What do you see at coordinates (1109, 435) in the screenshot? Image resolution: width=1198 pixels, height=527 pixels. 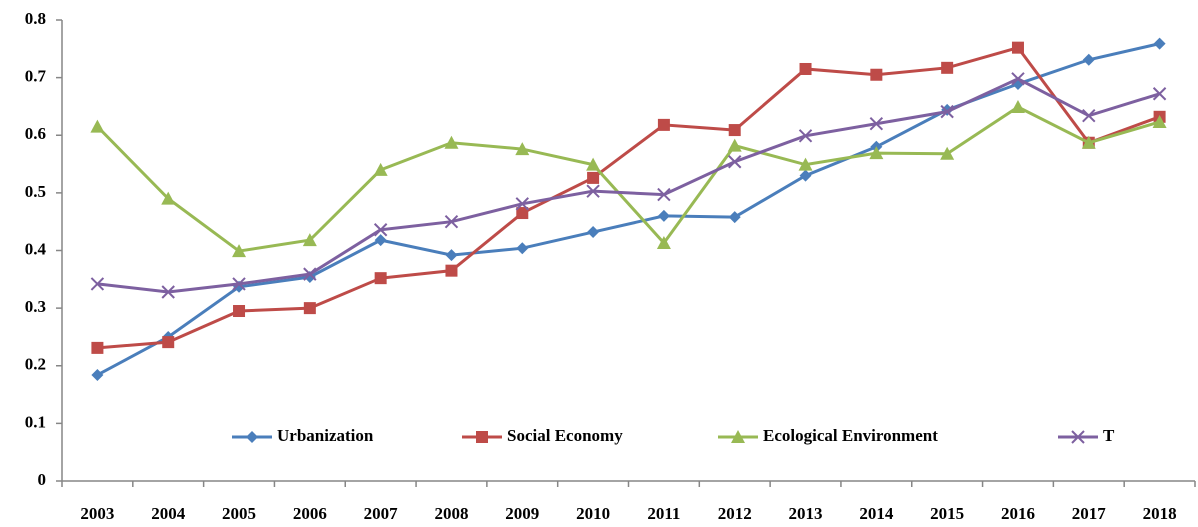 I see `legend-label: T` at bounding box center [1109, 435].